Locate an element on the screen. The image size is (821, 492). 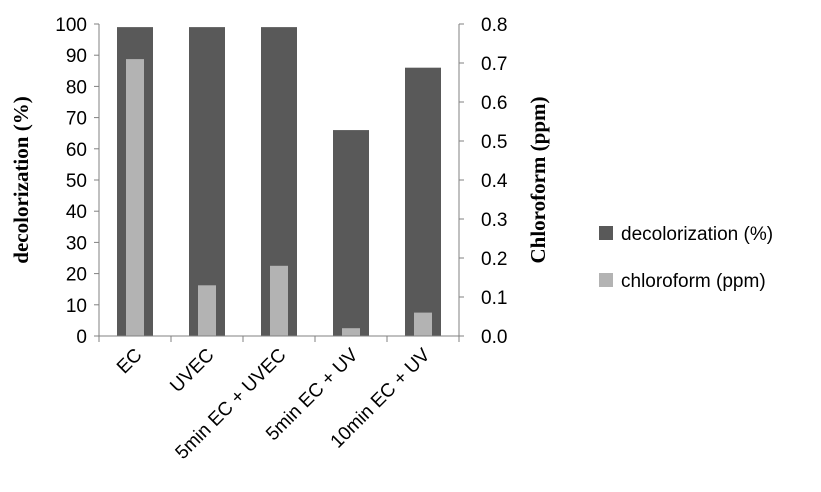
right-tick-label: 0.3 is located at coordinates (494, 220).